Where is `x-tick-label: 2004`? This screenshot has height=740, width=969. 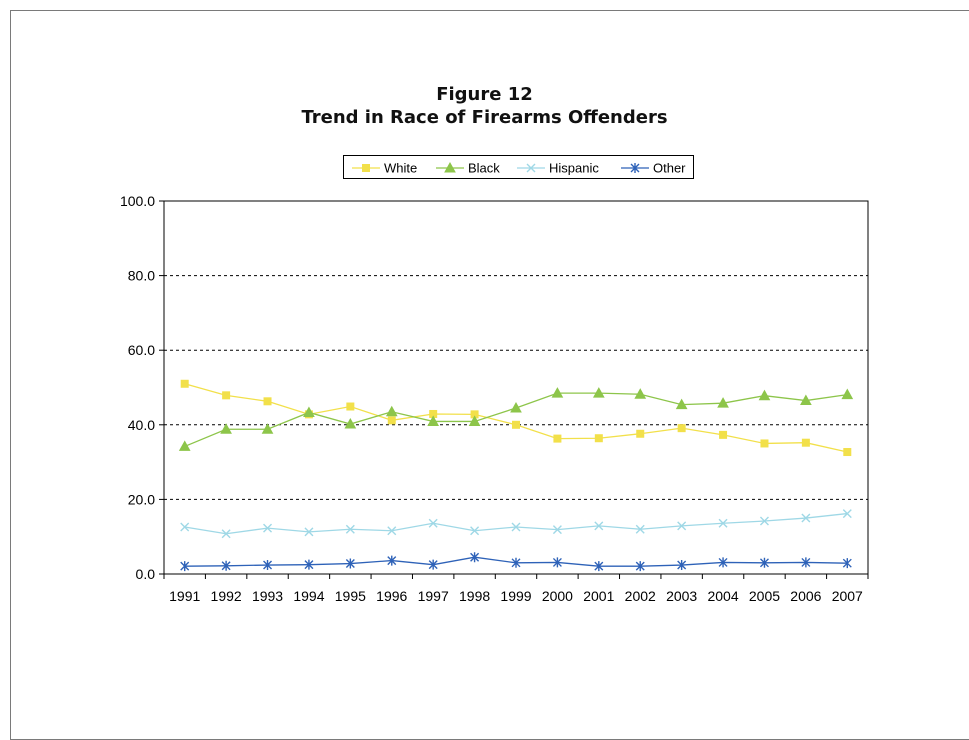 x-tick-label: 2004 is located at coordinates (722, 596).